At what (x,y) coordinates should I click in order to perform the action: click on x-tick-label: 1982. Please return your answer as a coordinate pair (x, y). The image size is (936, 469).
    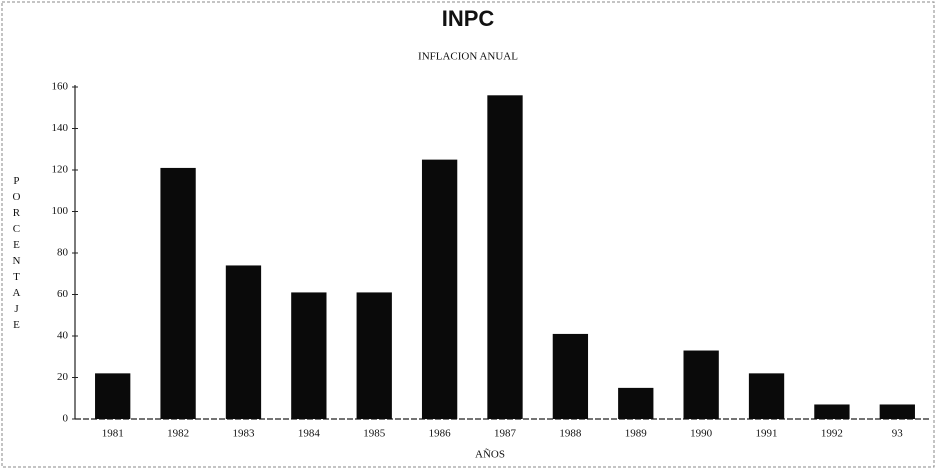
    Looking at the image, I should click on (178, 434).